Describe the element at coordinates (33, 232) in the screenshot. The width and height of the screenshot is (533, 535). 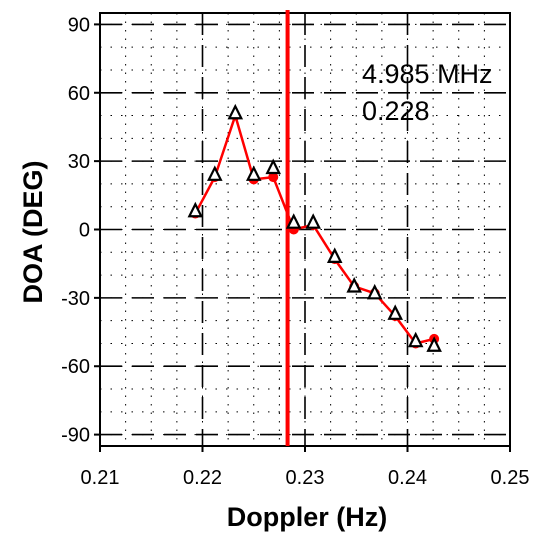
I see `y-axis-label: DOA (DEG)` at that location.